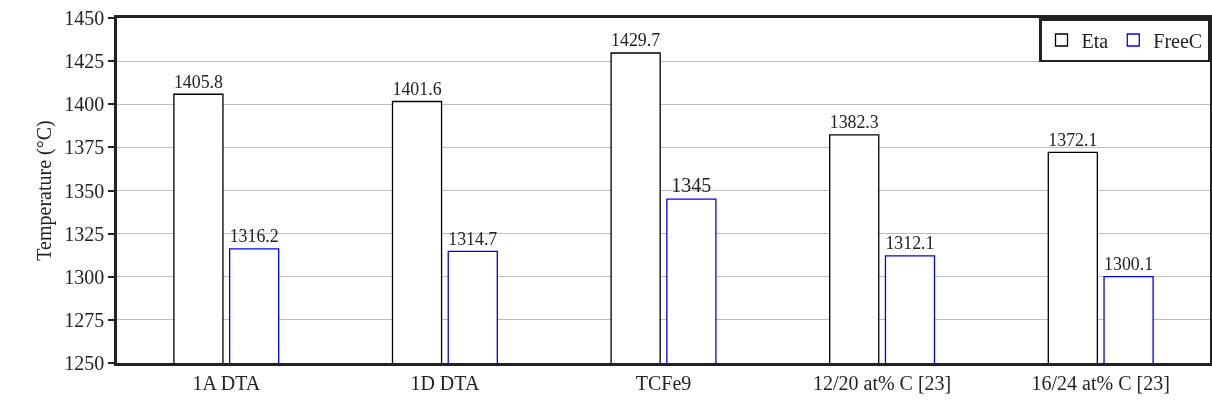  Describe the element at coordinates (84, 104) in the screenshot. I see `y-tick-label: 1400` at that location.